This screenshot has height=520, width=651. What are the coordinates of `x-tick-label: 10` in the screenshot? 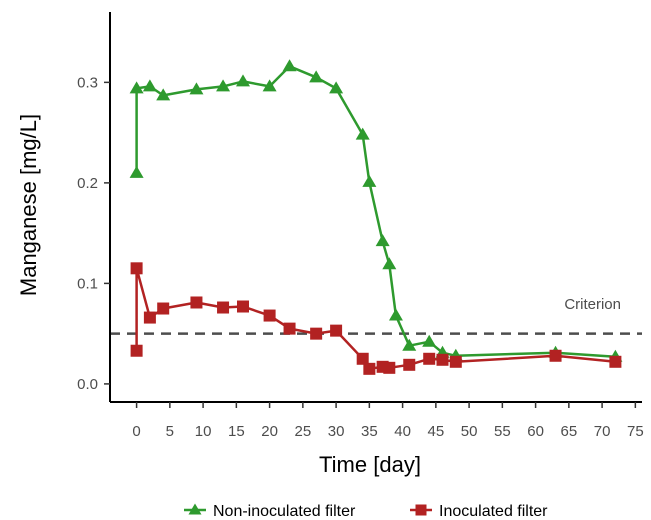 It's located at (203, 431).